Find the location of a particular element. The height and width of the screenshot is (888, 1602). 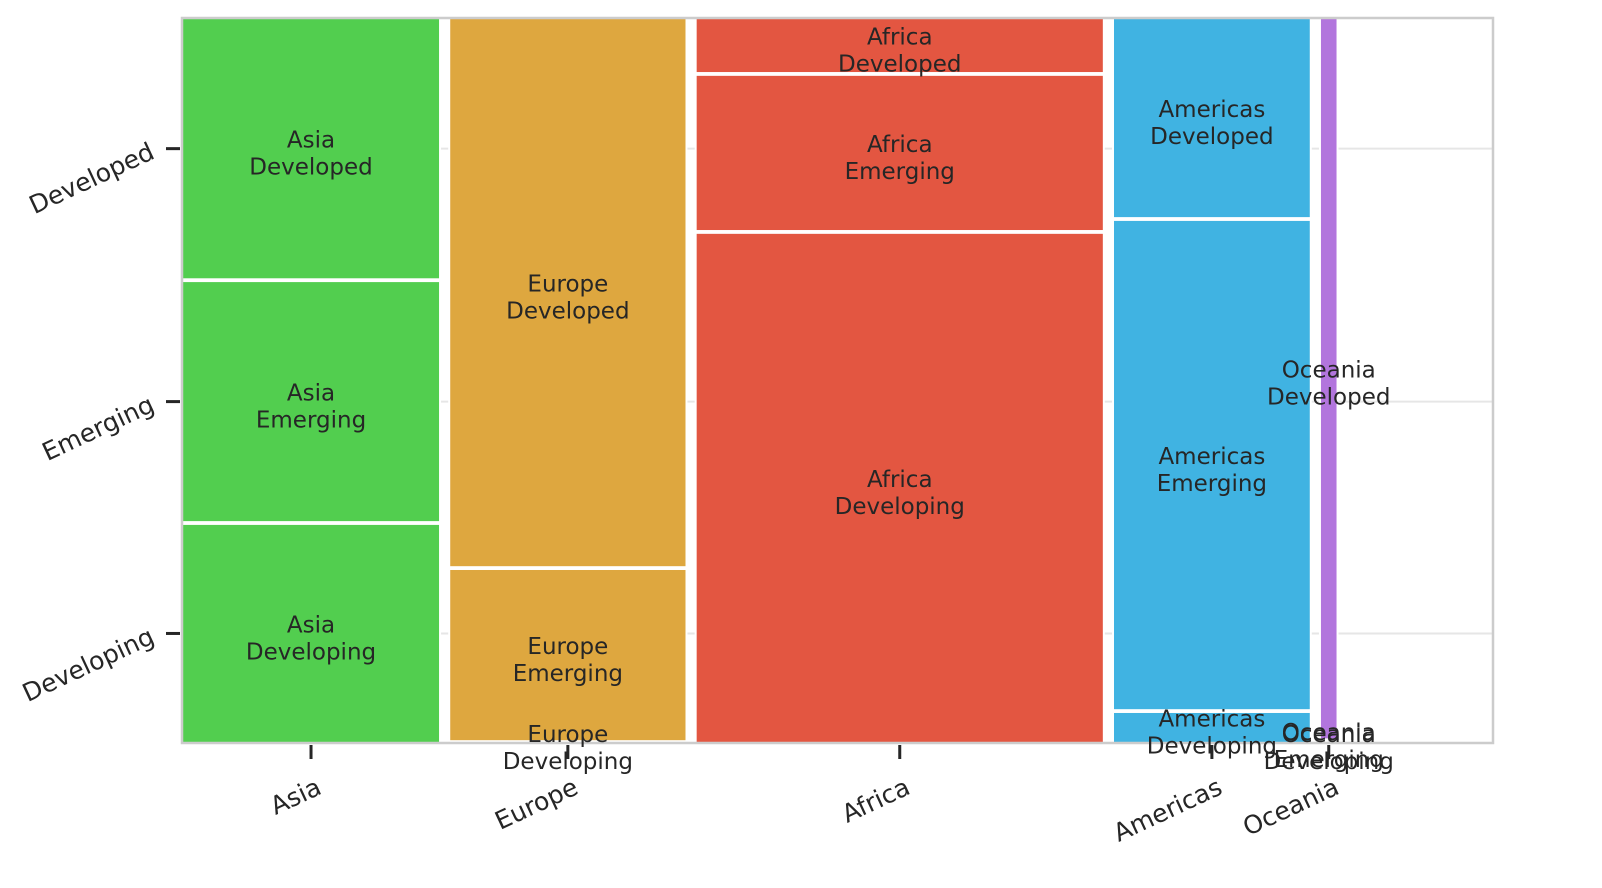

xtick-label-oceania: Oceania is located at coordinates (1290, 806).